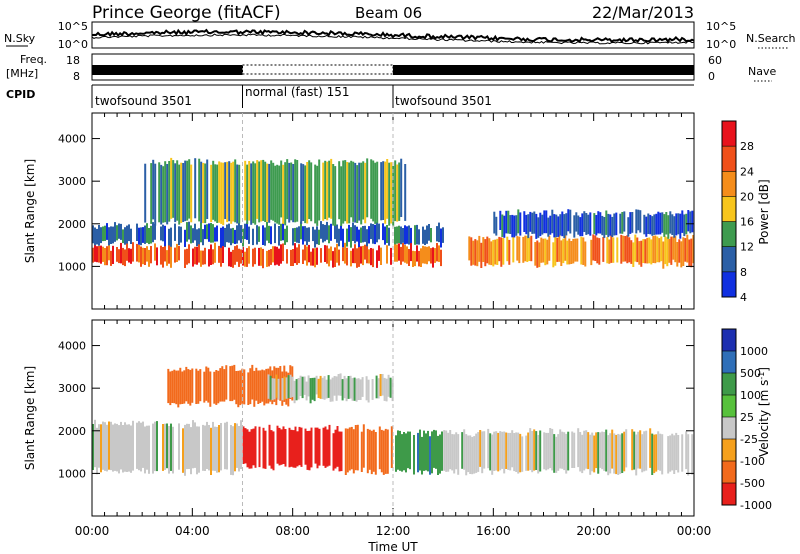  I want to click on noise-right-label: N.Search, so click(771, 38).